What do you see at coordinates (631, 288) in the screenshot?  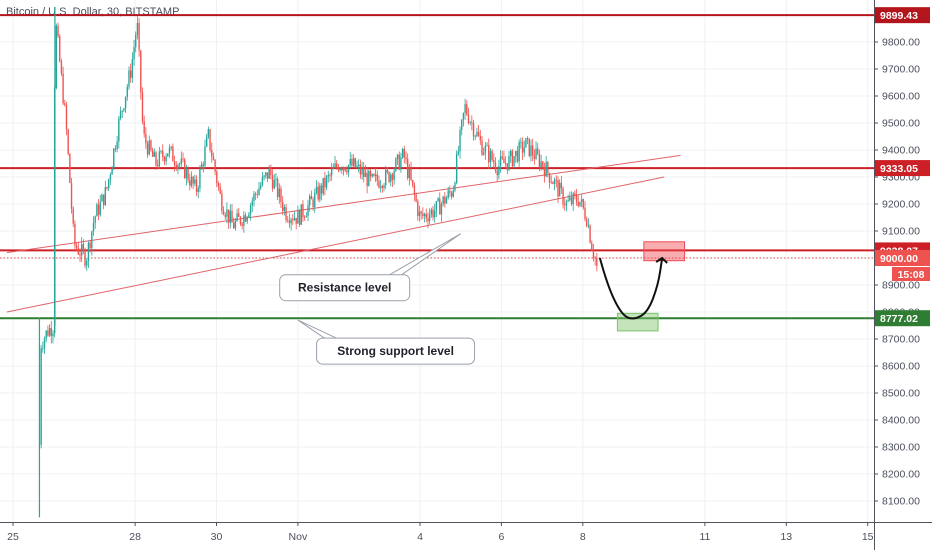 I see `projection-arrow-path` at bounding box center [631, 288].